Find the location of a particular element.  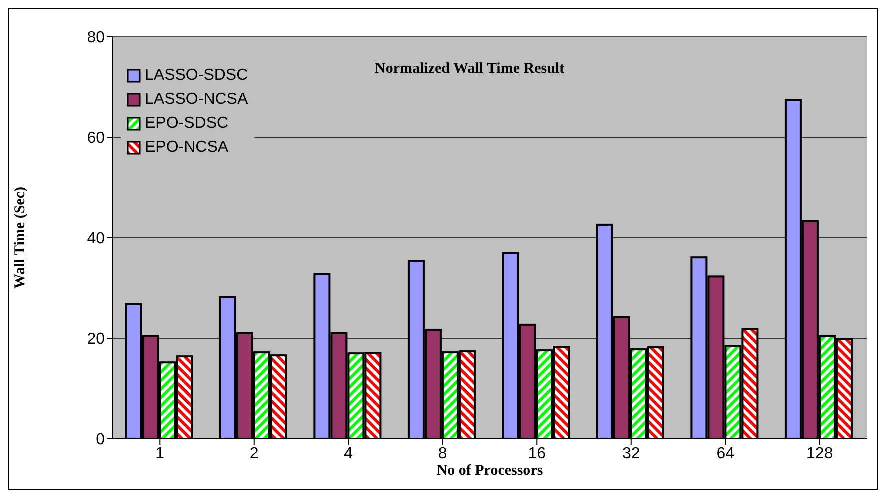

y-tick-label: 60 is located at coordinates (96, 139).